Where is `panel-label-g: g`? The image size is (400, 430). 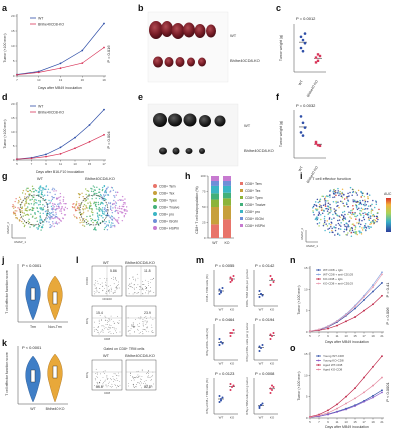 panel-label-g: g is located at coordinates (5, 176).